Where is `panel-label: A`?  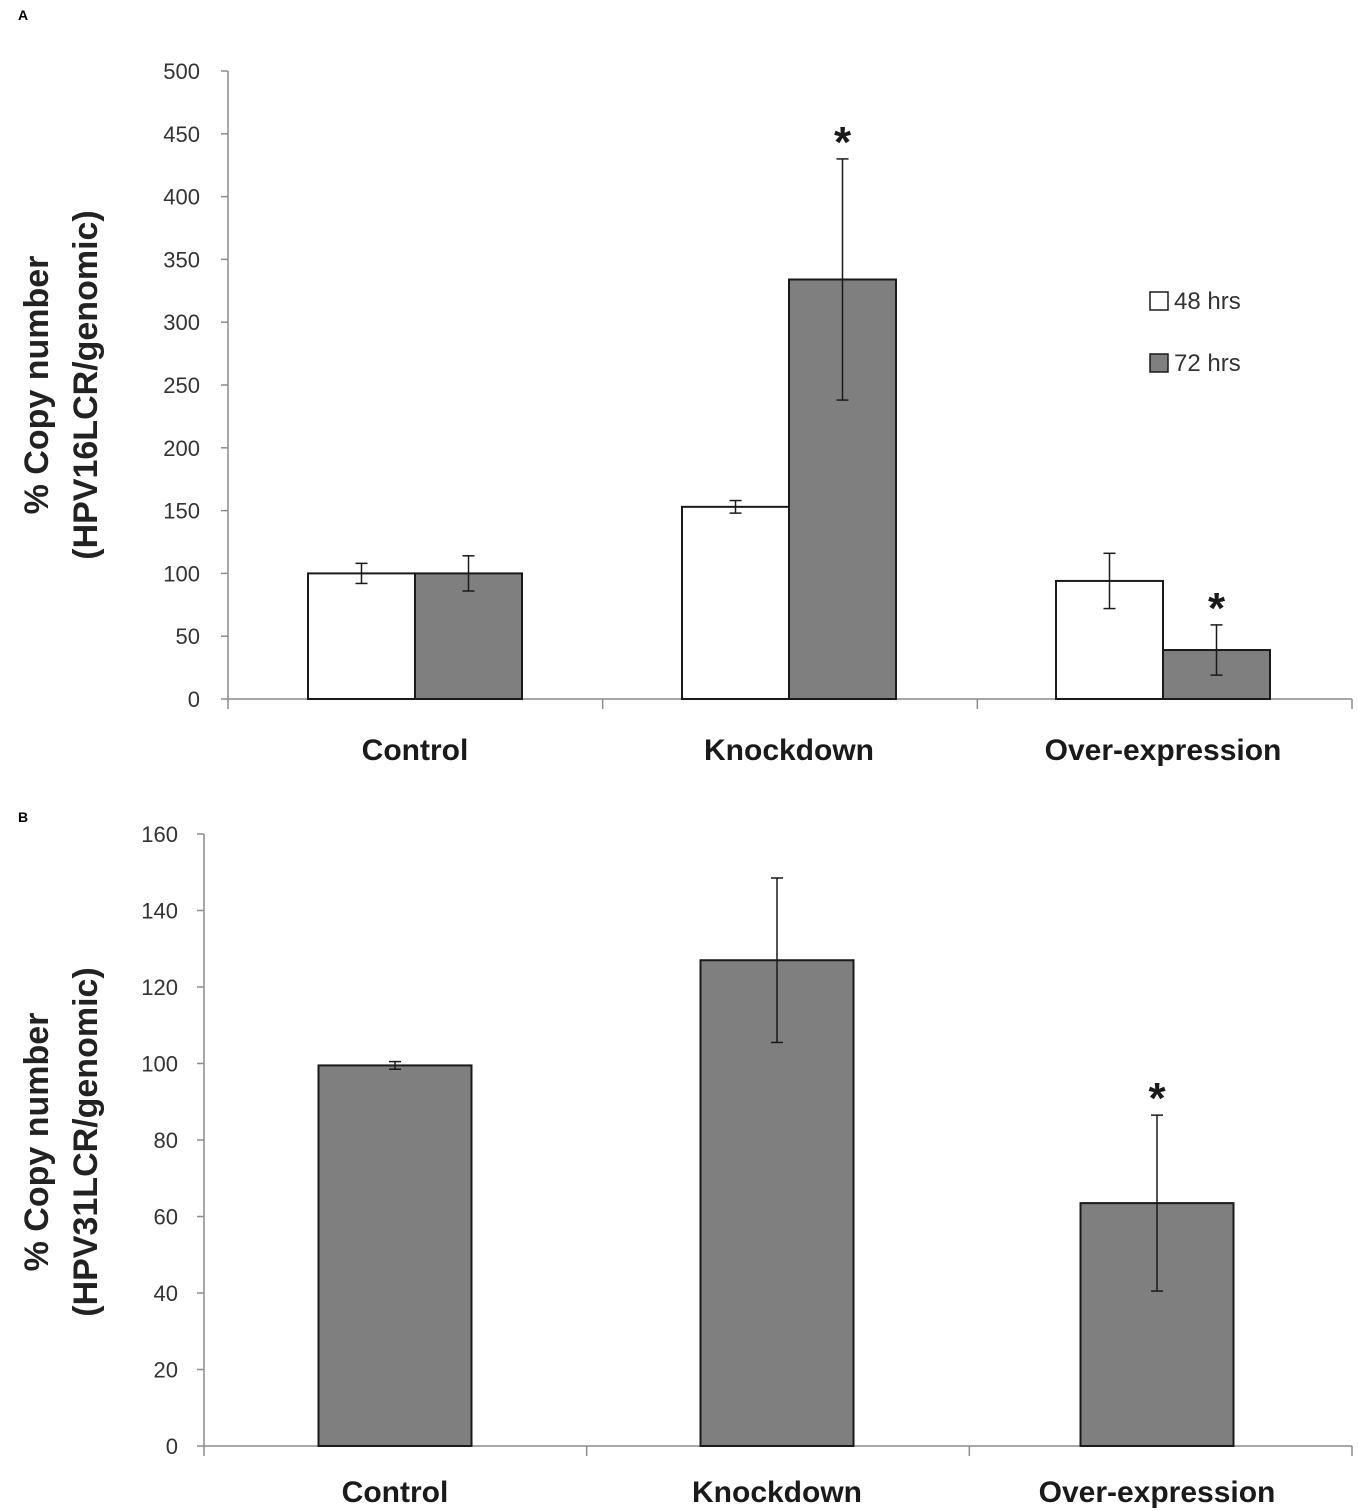
panel-label: A is located at coordinates (23, 15).